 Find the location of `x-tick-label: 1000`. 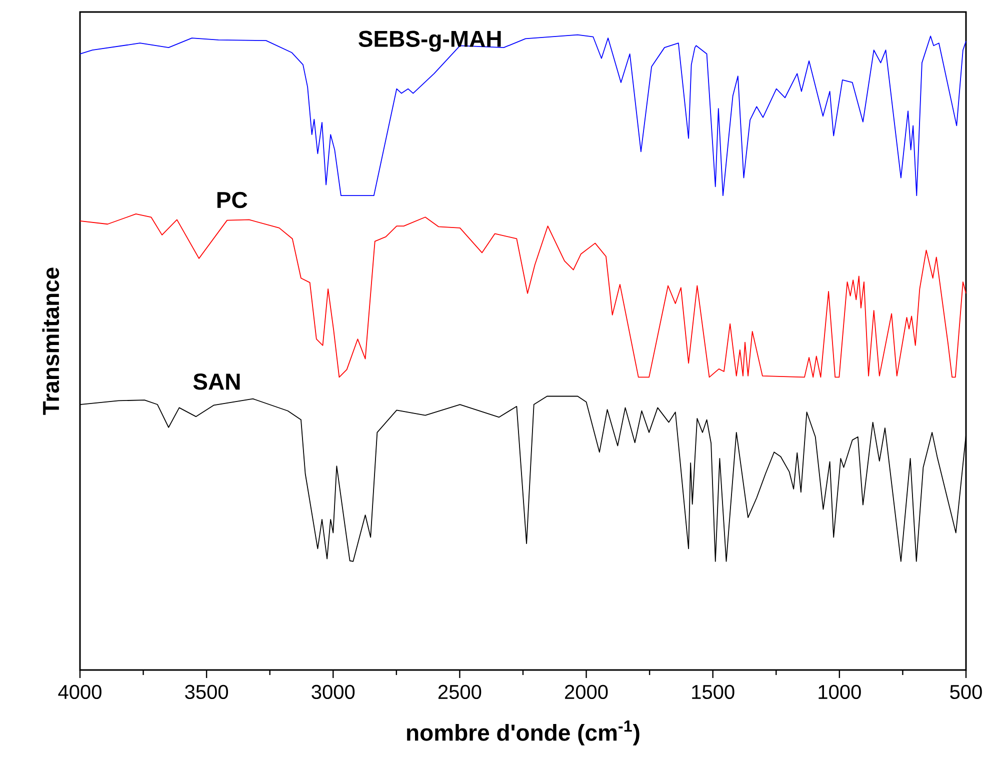

x-tick-label: 1000 is located at coordinates (839, 692).